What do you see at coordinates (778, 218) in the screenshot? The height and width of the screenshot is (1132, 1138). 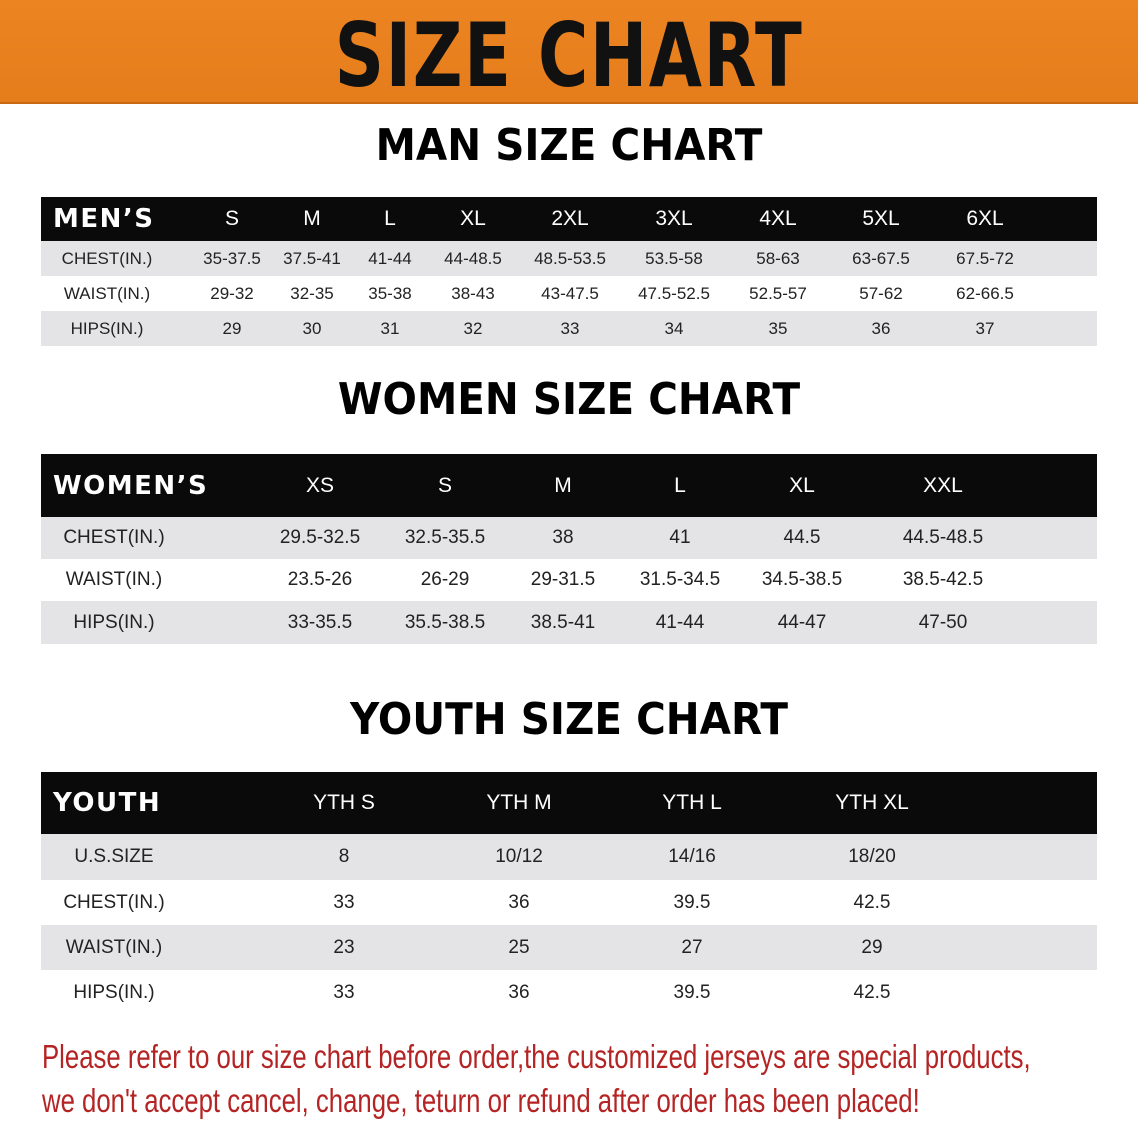 I see `size-column-header: 4XL` at bounding box center [778, 218].